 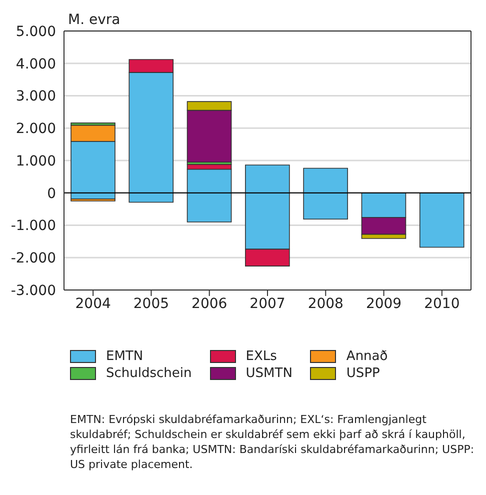 What do you see at coordinates (326, 304) in the screenshot?
I see `x-tick-label: 2008` at bounding box center [326, 304].